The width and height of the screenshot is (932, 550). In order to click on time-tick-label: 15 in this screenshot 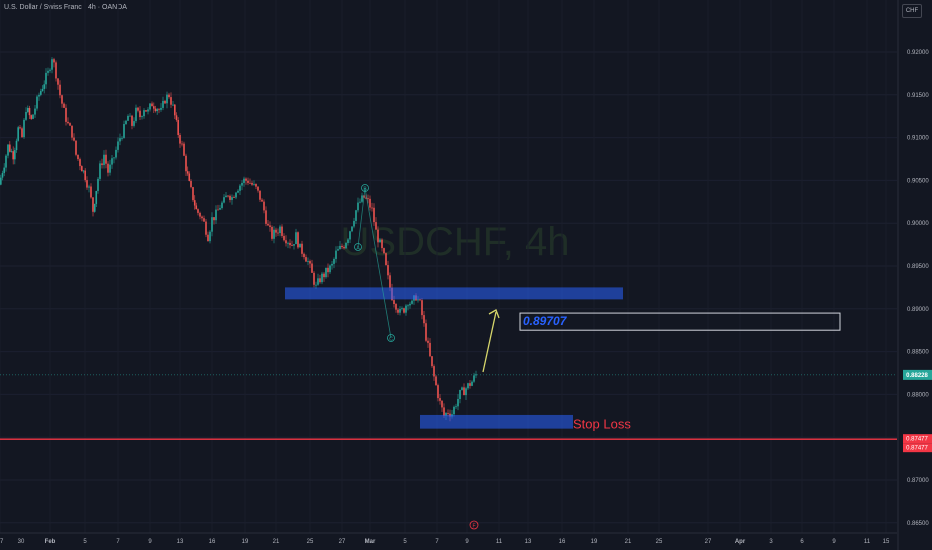, I will do `click(886, 542)`.